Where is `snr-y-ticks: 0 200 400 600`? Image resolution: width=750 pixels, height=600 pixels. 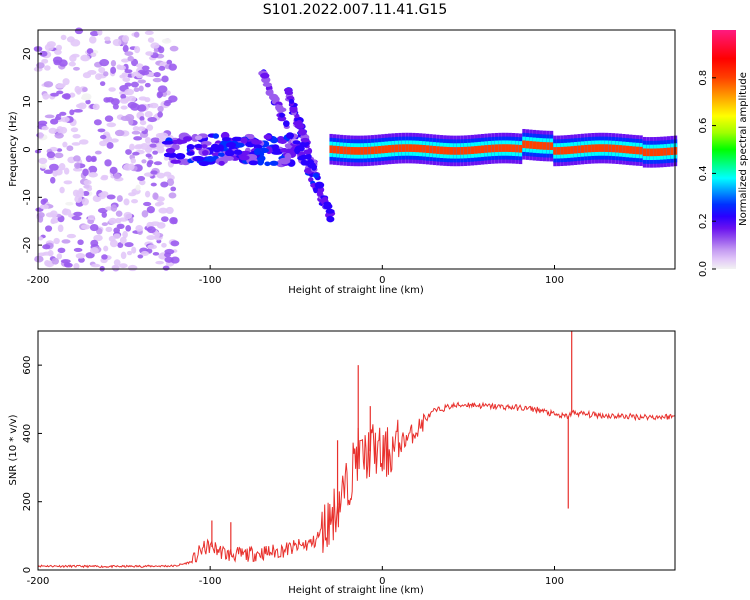 snr-y-ticks: 0 200 400 600 is located at coordinates (32, 464).